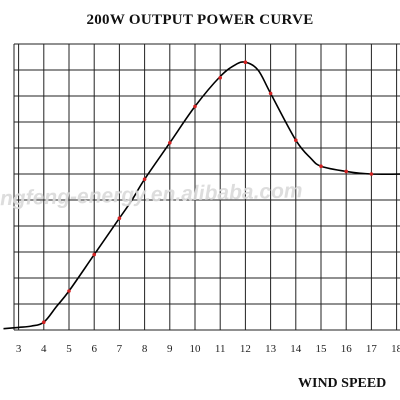  Describe the element at coordinates (19, 349) in the screenshot. I see `x-tick-label: 3` at that location.